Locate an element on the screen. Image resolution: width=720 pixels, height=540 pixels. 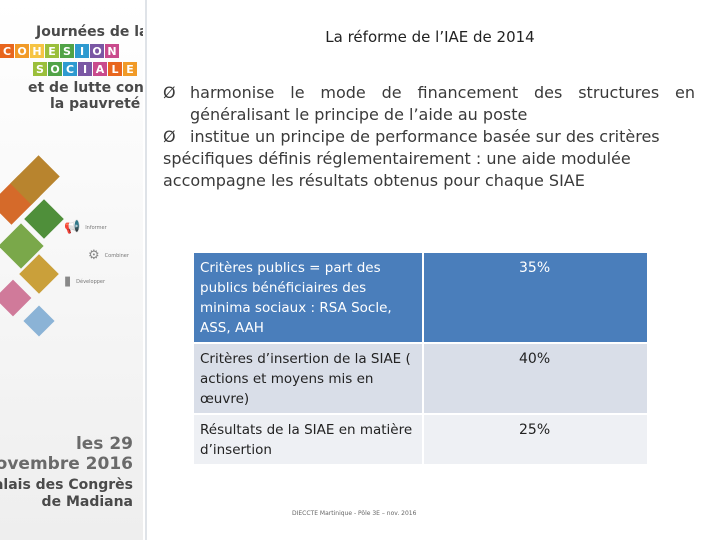
criteria-weight: 40% is located at coordinates (535, 378).